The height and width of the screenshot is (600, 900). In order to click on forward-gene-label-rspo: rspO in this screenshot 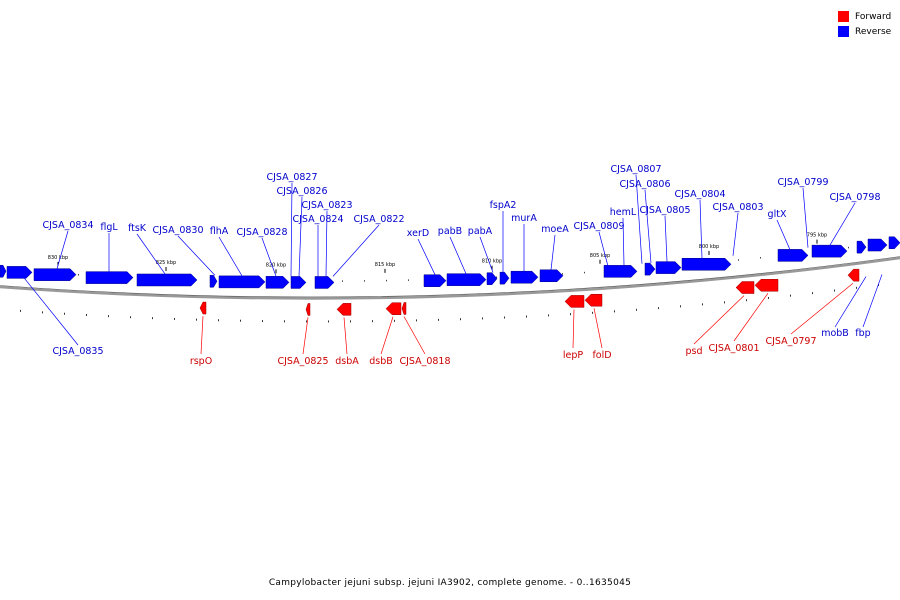, I will do `click(201, 361)`.